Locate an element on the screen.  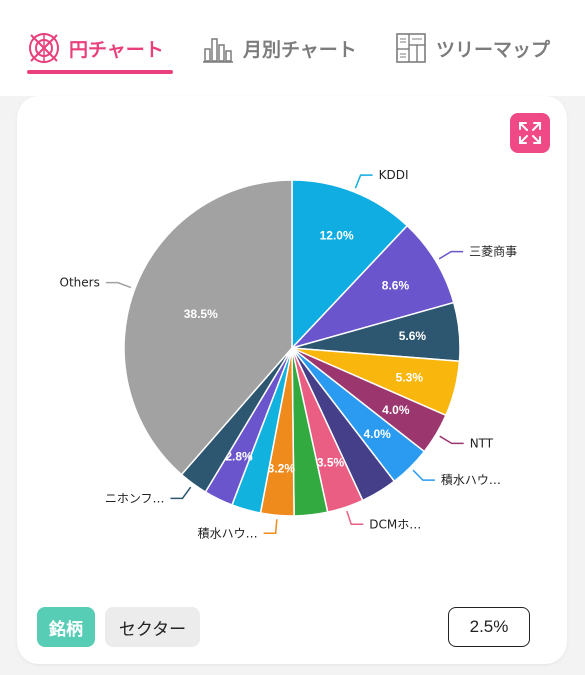
tab-bar-background is located at coordinates (292, 48).